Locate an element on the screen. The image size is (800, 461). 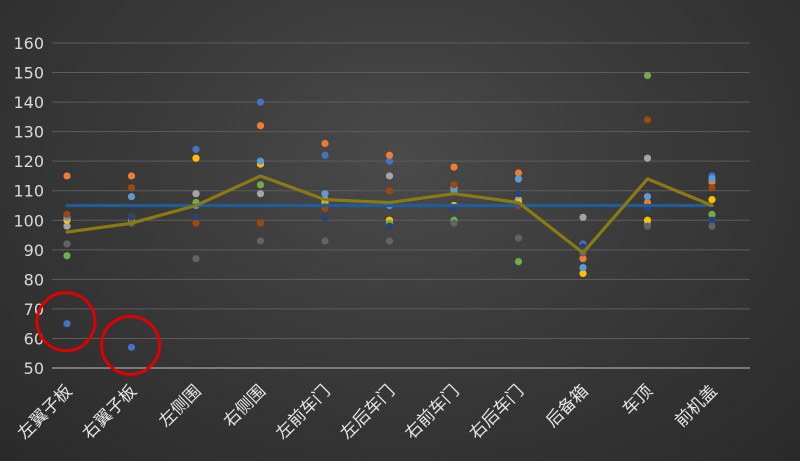
y-tick-label: 130 is located at coordinates (28, 132).